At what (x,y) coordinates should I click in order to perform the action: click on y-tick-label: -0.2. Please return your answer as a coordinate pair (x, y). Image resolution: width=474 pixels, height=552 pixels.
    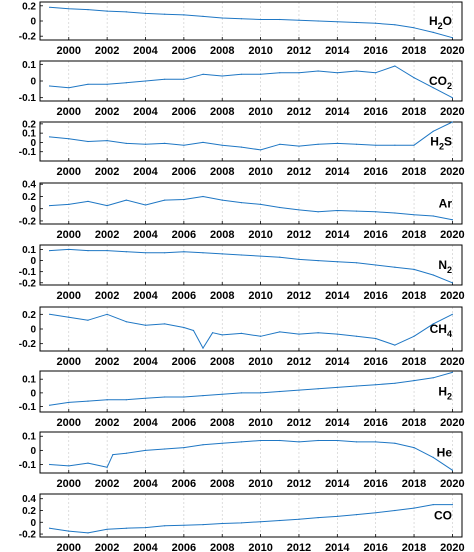
    Looking at the image, I should click on (28, 221).